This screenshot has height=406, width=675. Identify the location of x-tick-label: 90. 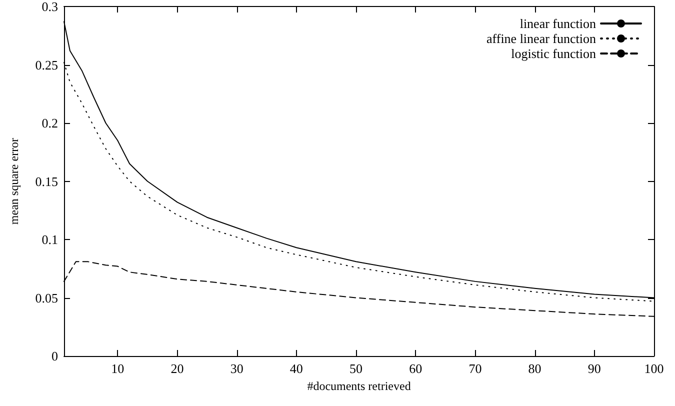
(594, 368).